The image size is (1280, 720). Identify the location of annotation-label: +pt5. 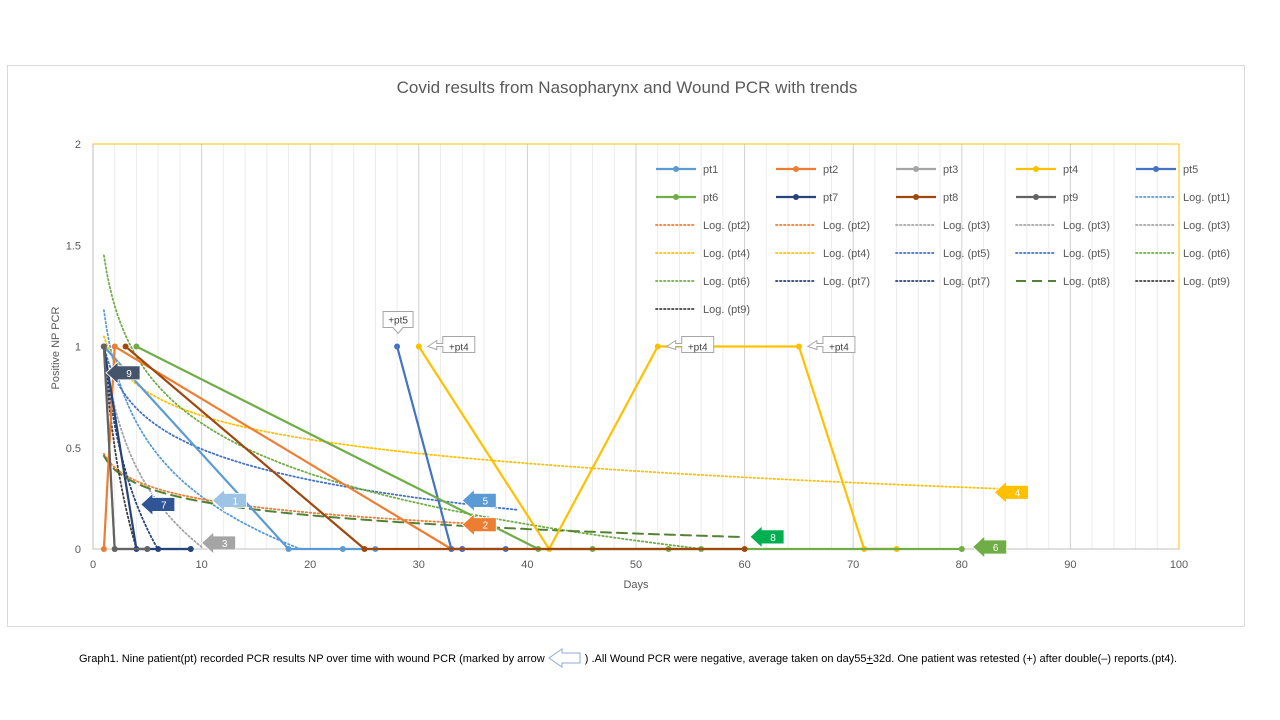
(398, 321).